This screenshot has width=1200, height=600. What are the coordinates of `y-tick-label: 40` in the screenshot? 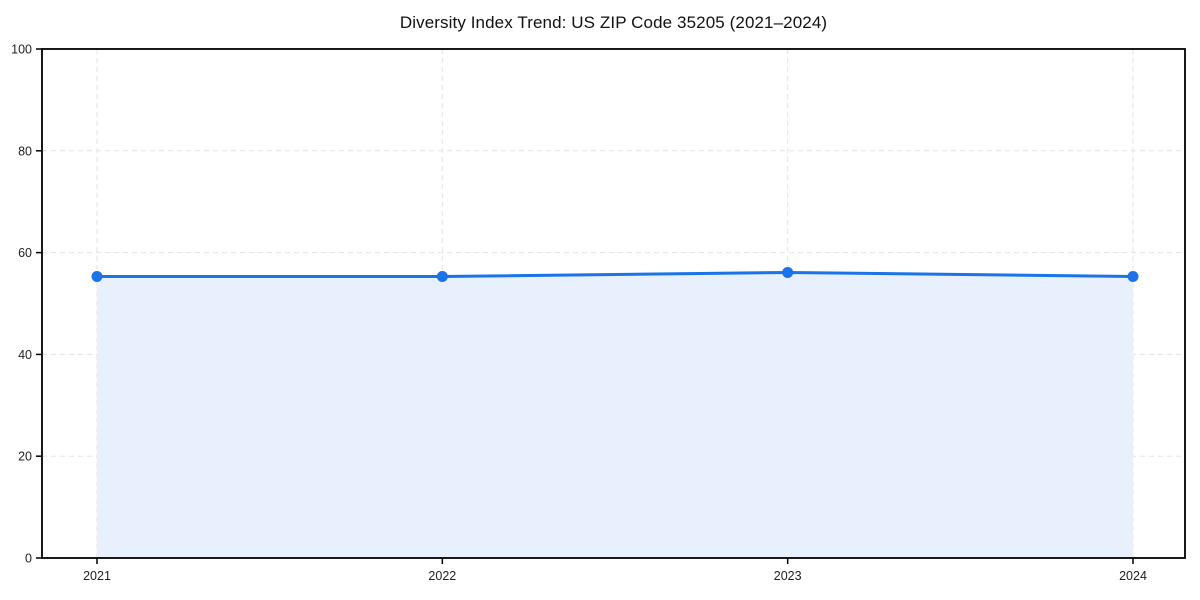 It's located at (25, 355).